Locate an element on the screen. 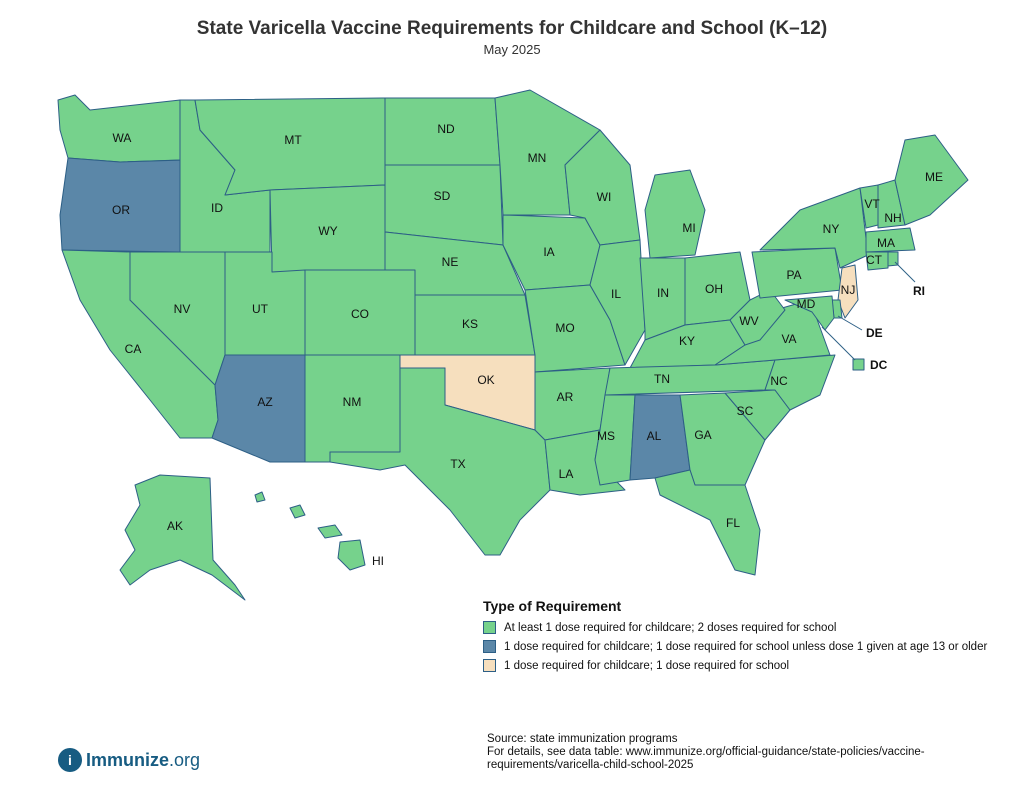  label-AK: AK is located at coordinates (175, 526).